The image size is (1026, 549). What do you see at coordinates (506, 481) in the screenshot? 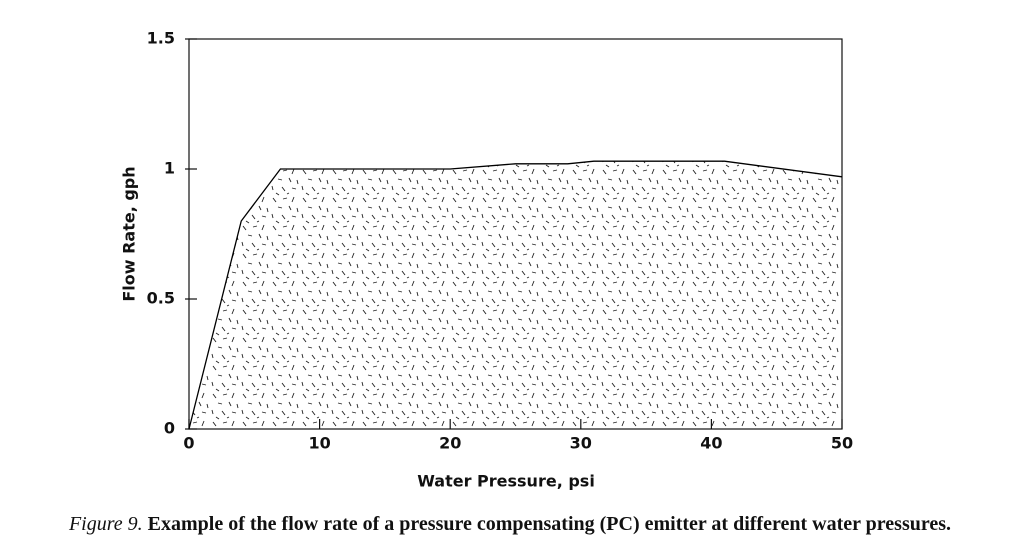
I see `x-axis-label: Water Pressure, psi` at bounding box center [506, 481].